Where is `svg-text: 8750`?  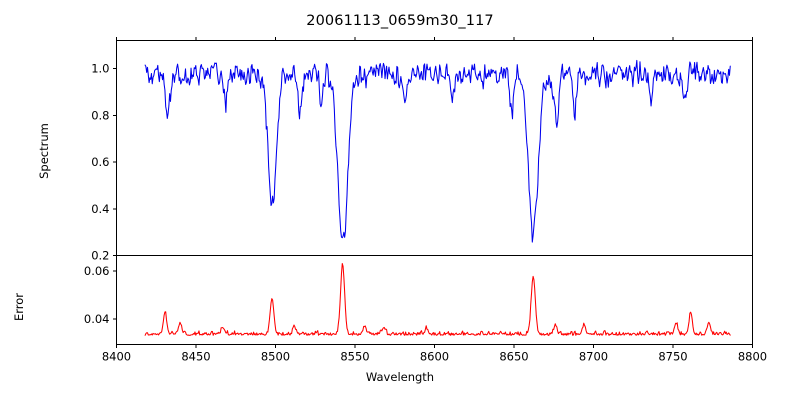
svg-text: 8750 is located at coordinates (672, 357).